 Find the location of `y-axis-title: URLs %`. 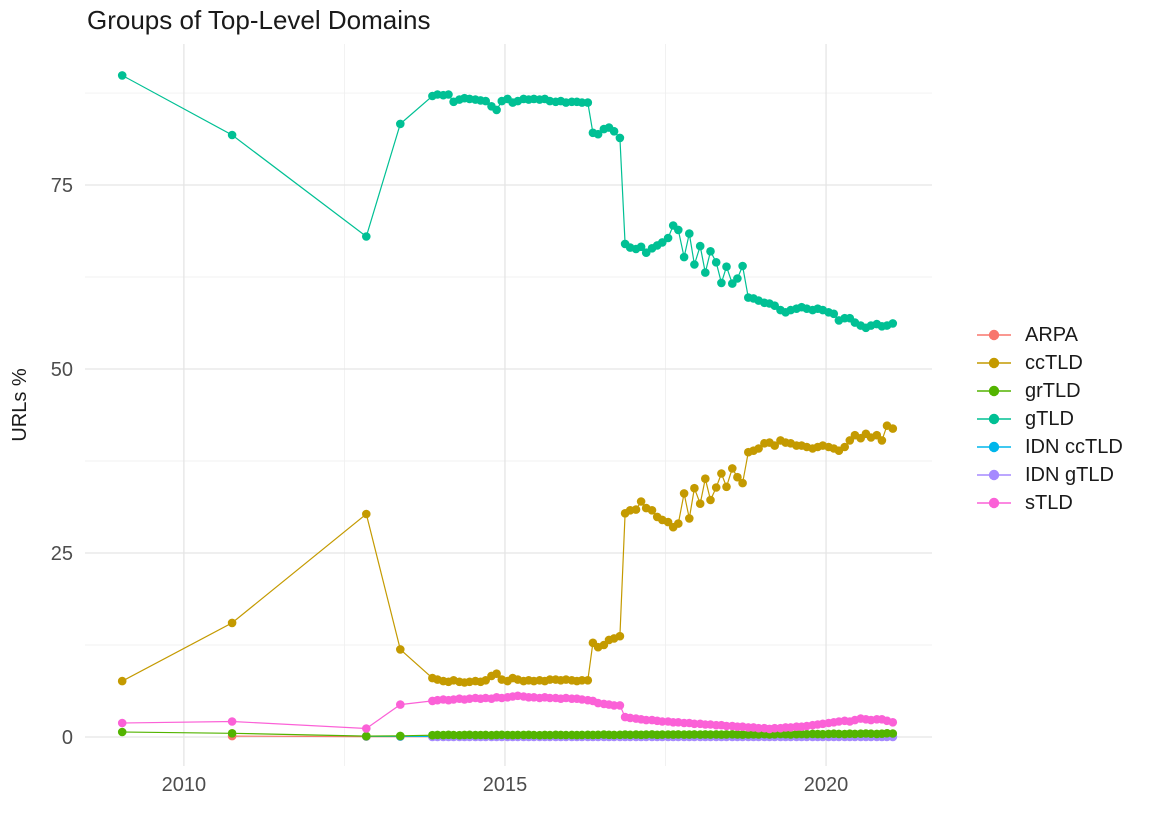

y-axis-title: URLs % is located at coordinates (20, 405).